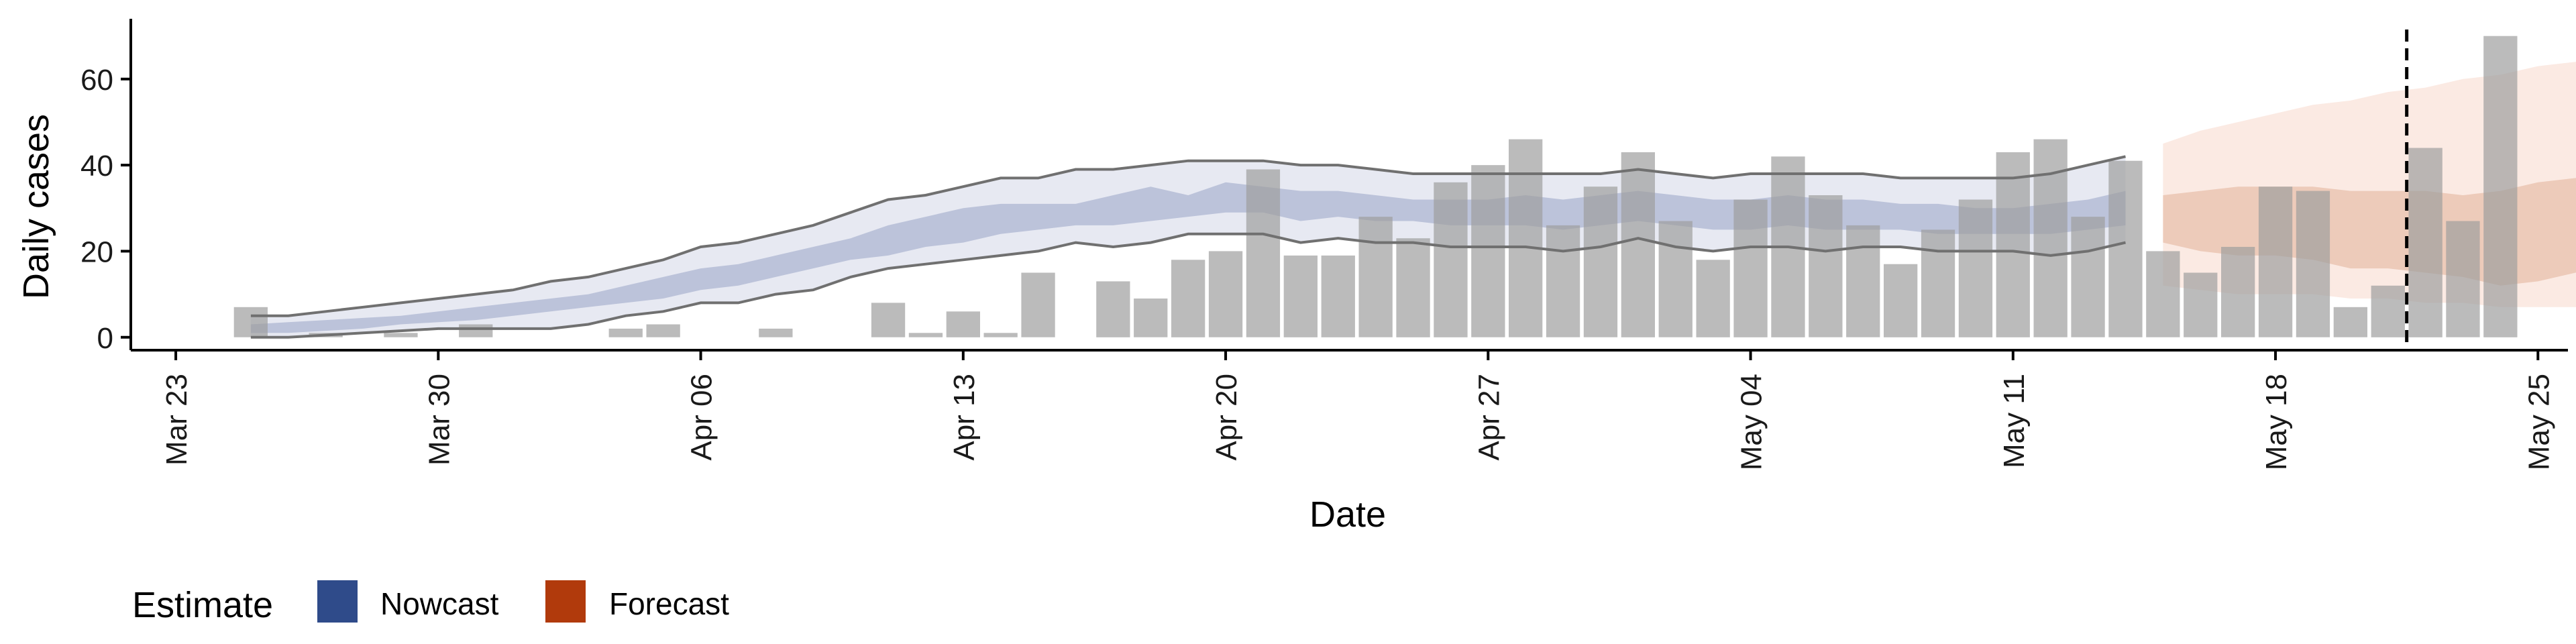 The height and width of the screenshot is (644, 2576). Describe the element at coordinates (565, 601) in the screenshot. I see `legend-swatch-forecast` at that location.